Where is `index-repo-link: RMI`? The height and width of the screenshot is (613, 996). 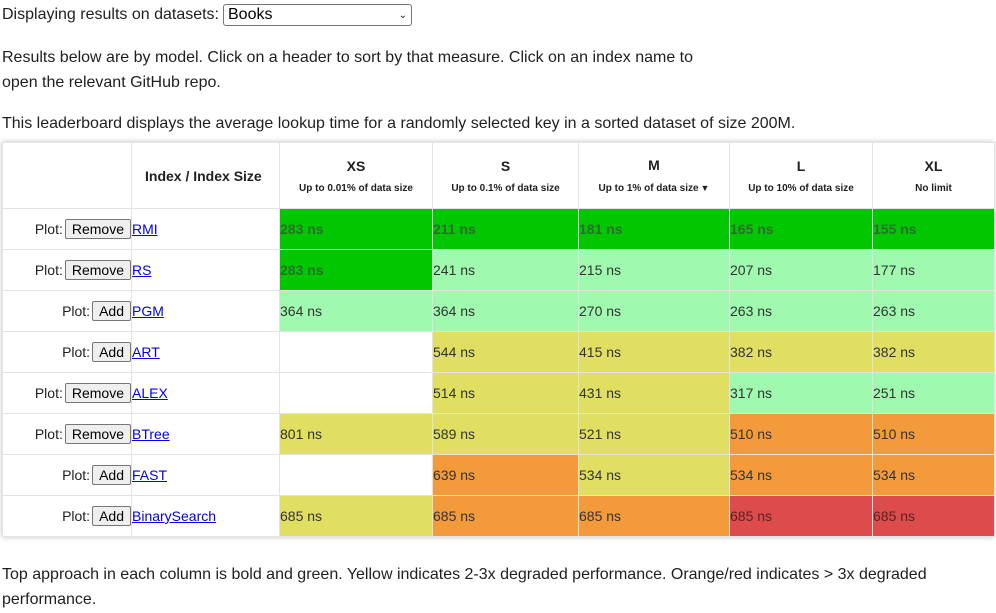
index-repo-link: RMI is located at coordinates (145, 229).